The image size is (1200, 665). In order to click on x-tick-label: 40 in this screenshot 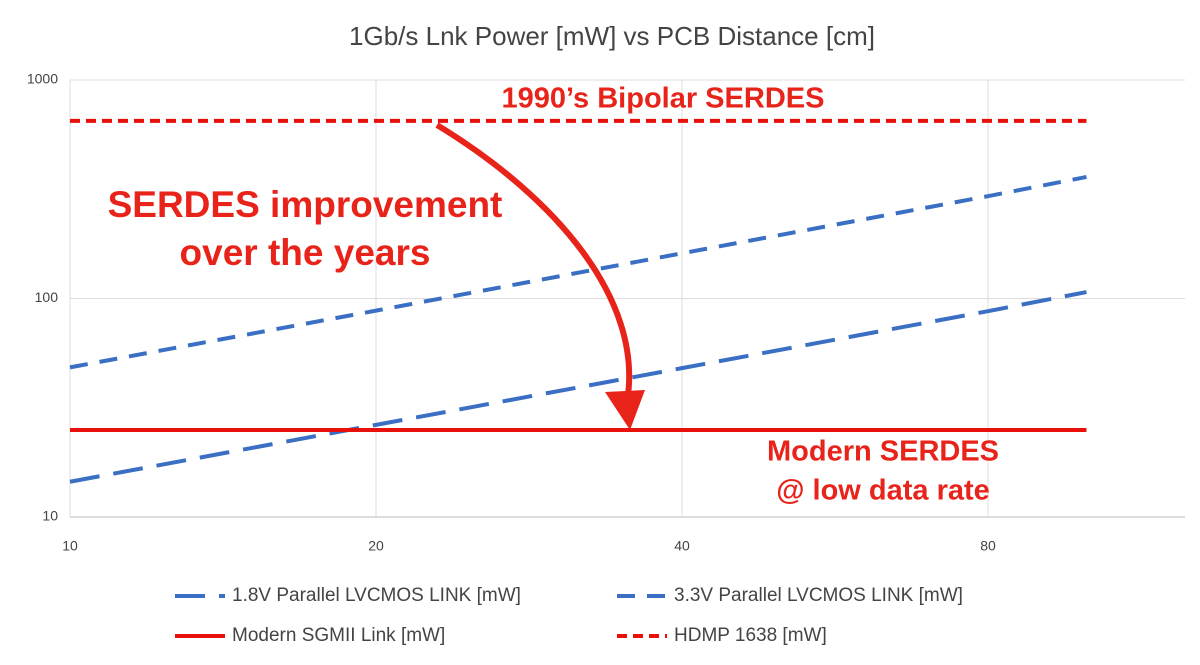, I will do `click(682, 546)`.